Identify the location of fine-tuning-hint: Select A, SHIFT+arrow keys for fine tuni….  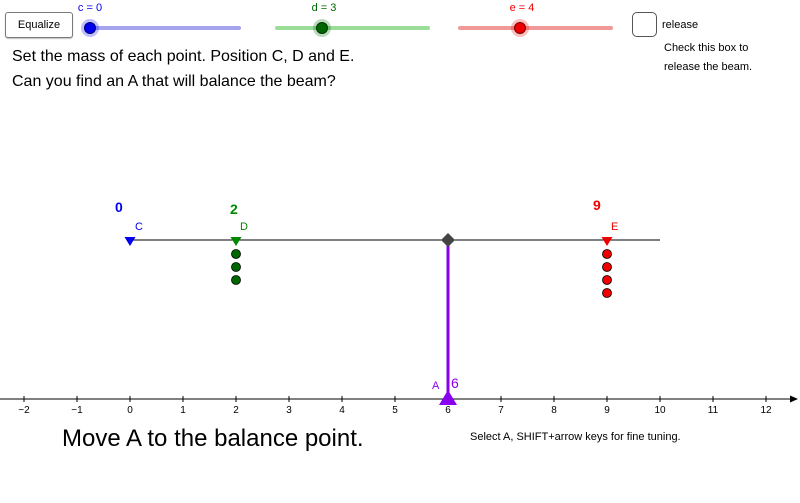
(575, 437).